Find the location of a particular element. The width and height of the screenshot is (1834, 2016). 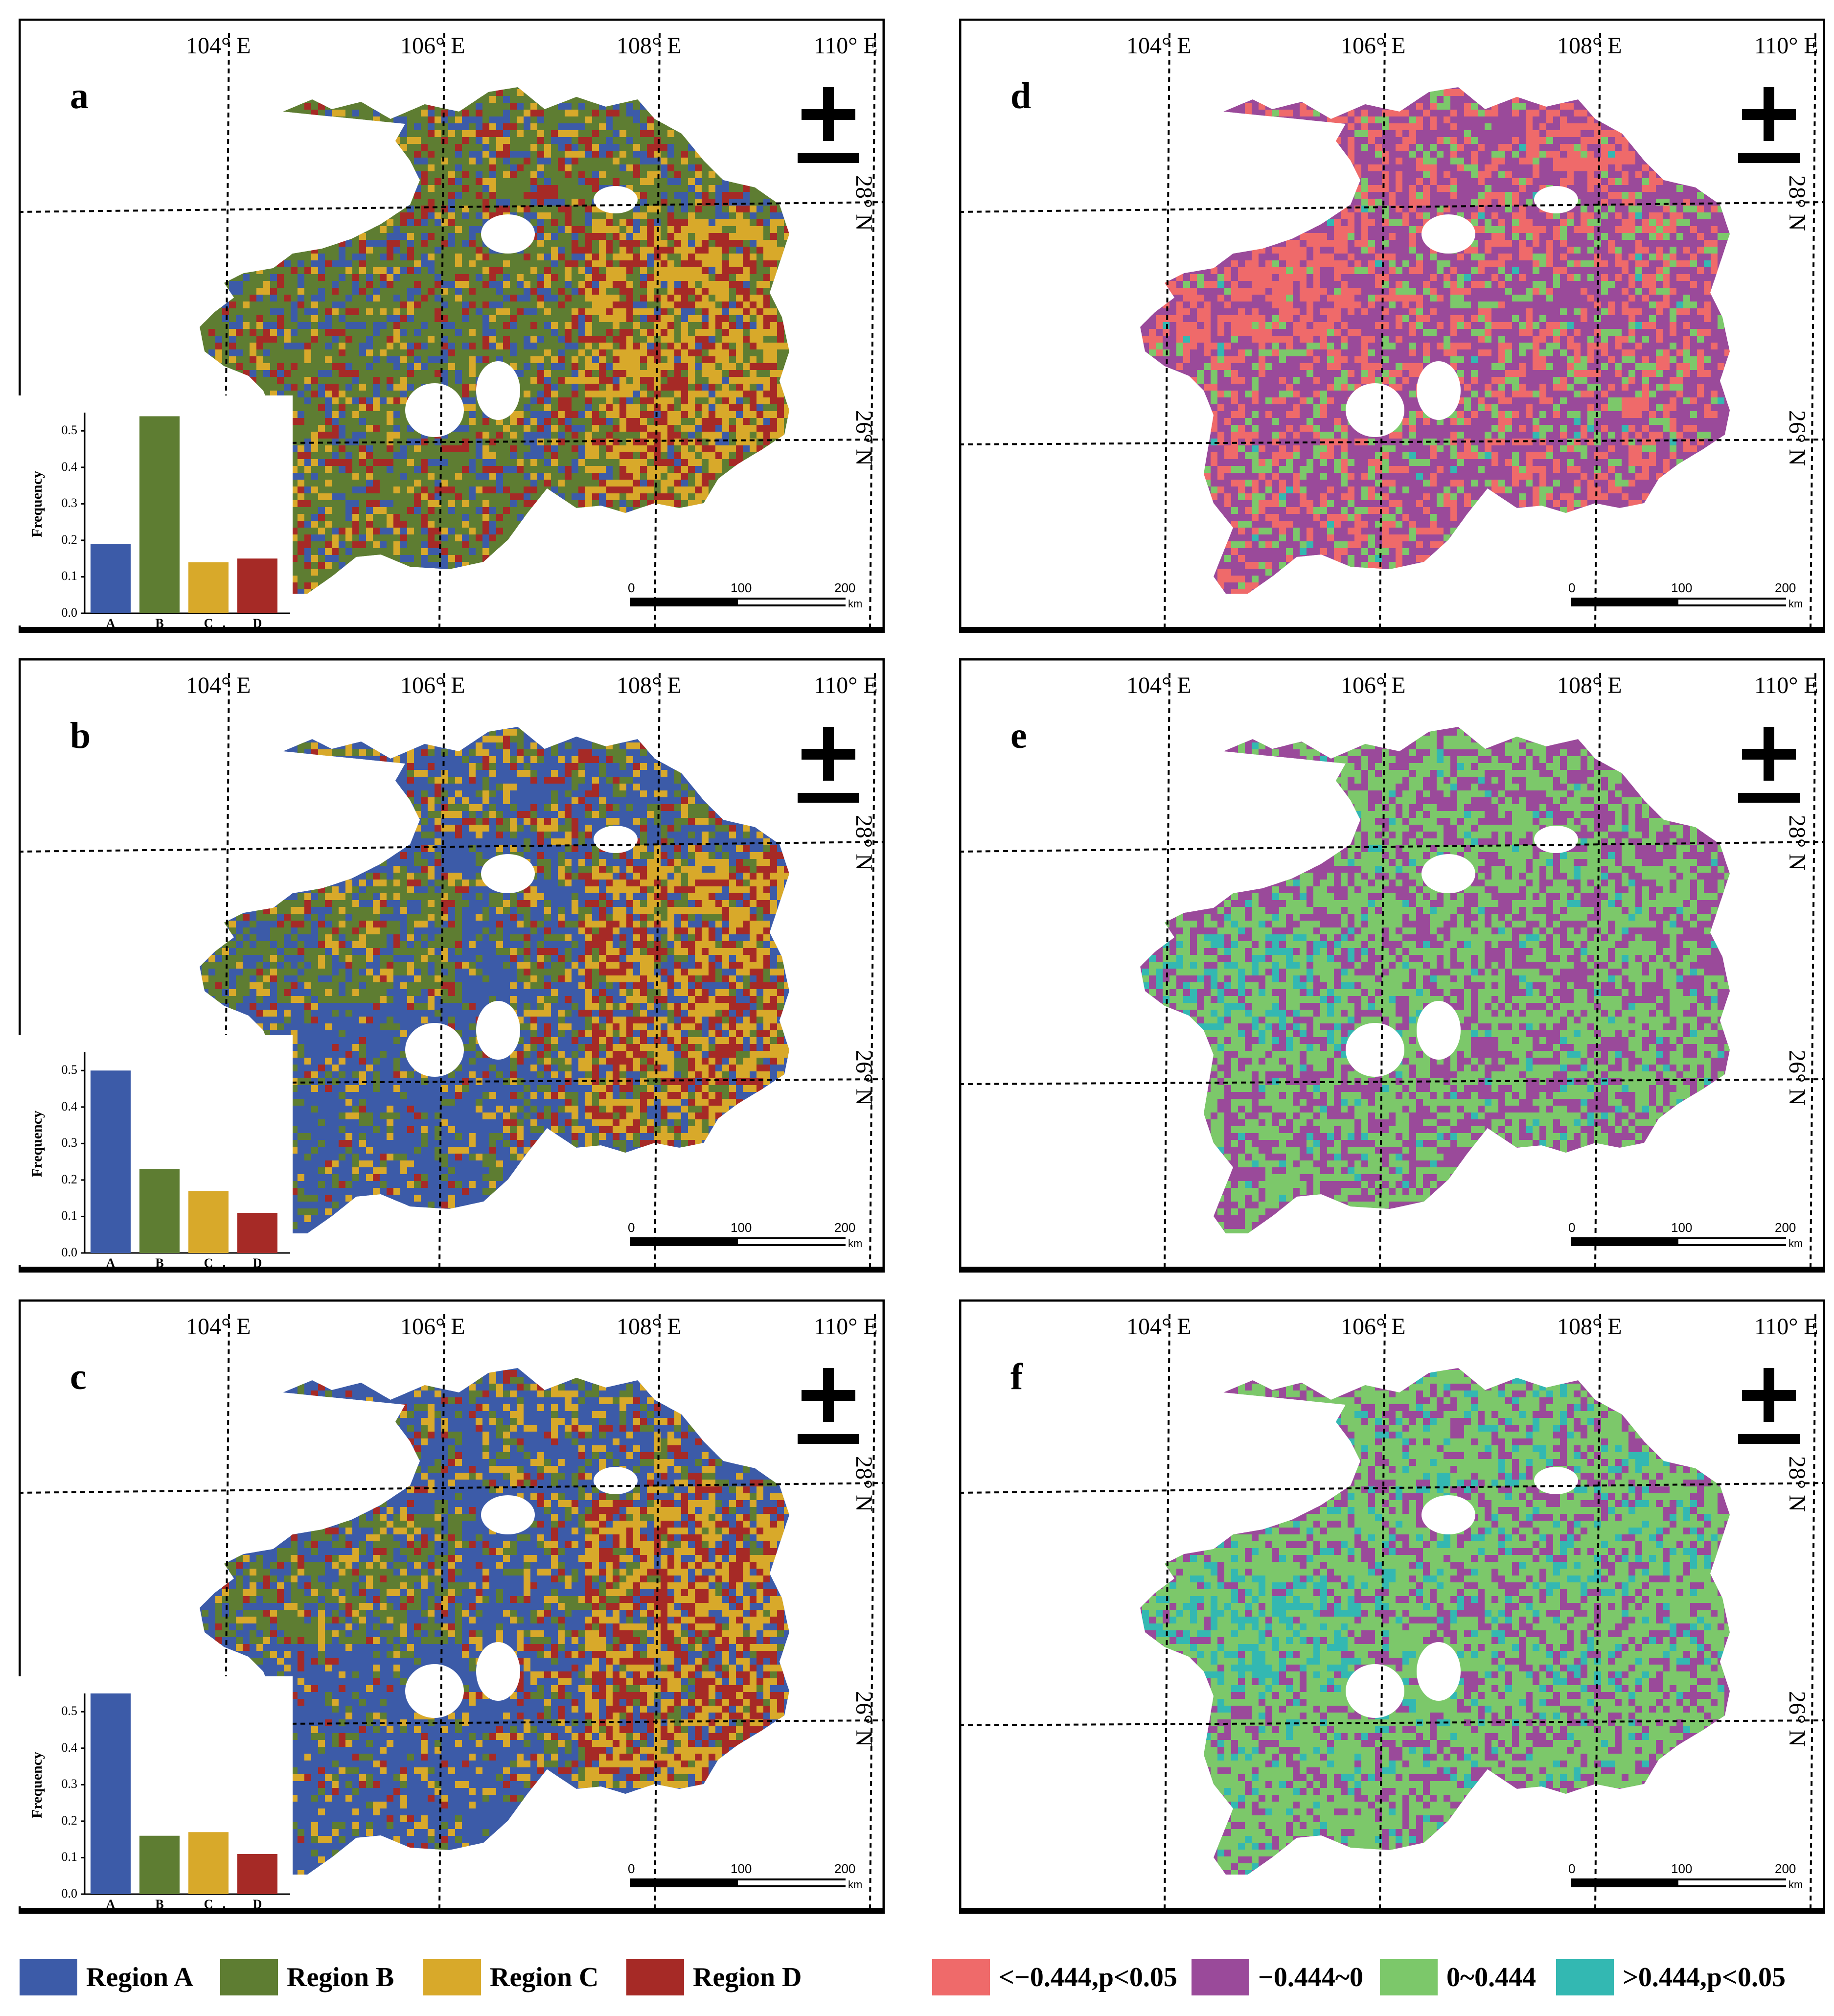

legend-item-pos: 0~0.444 is located at coordinates (1458, 1977).